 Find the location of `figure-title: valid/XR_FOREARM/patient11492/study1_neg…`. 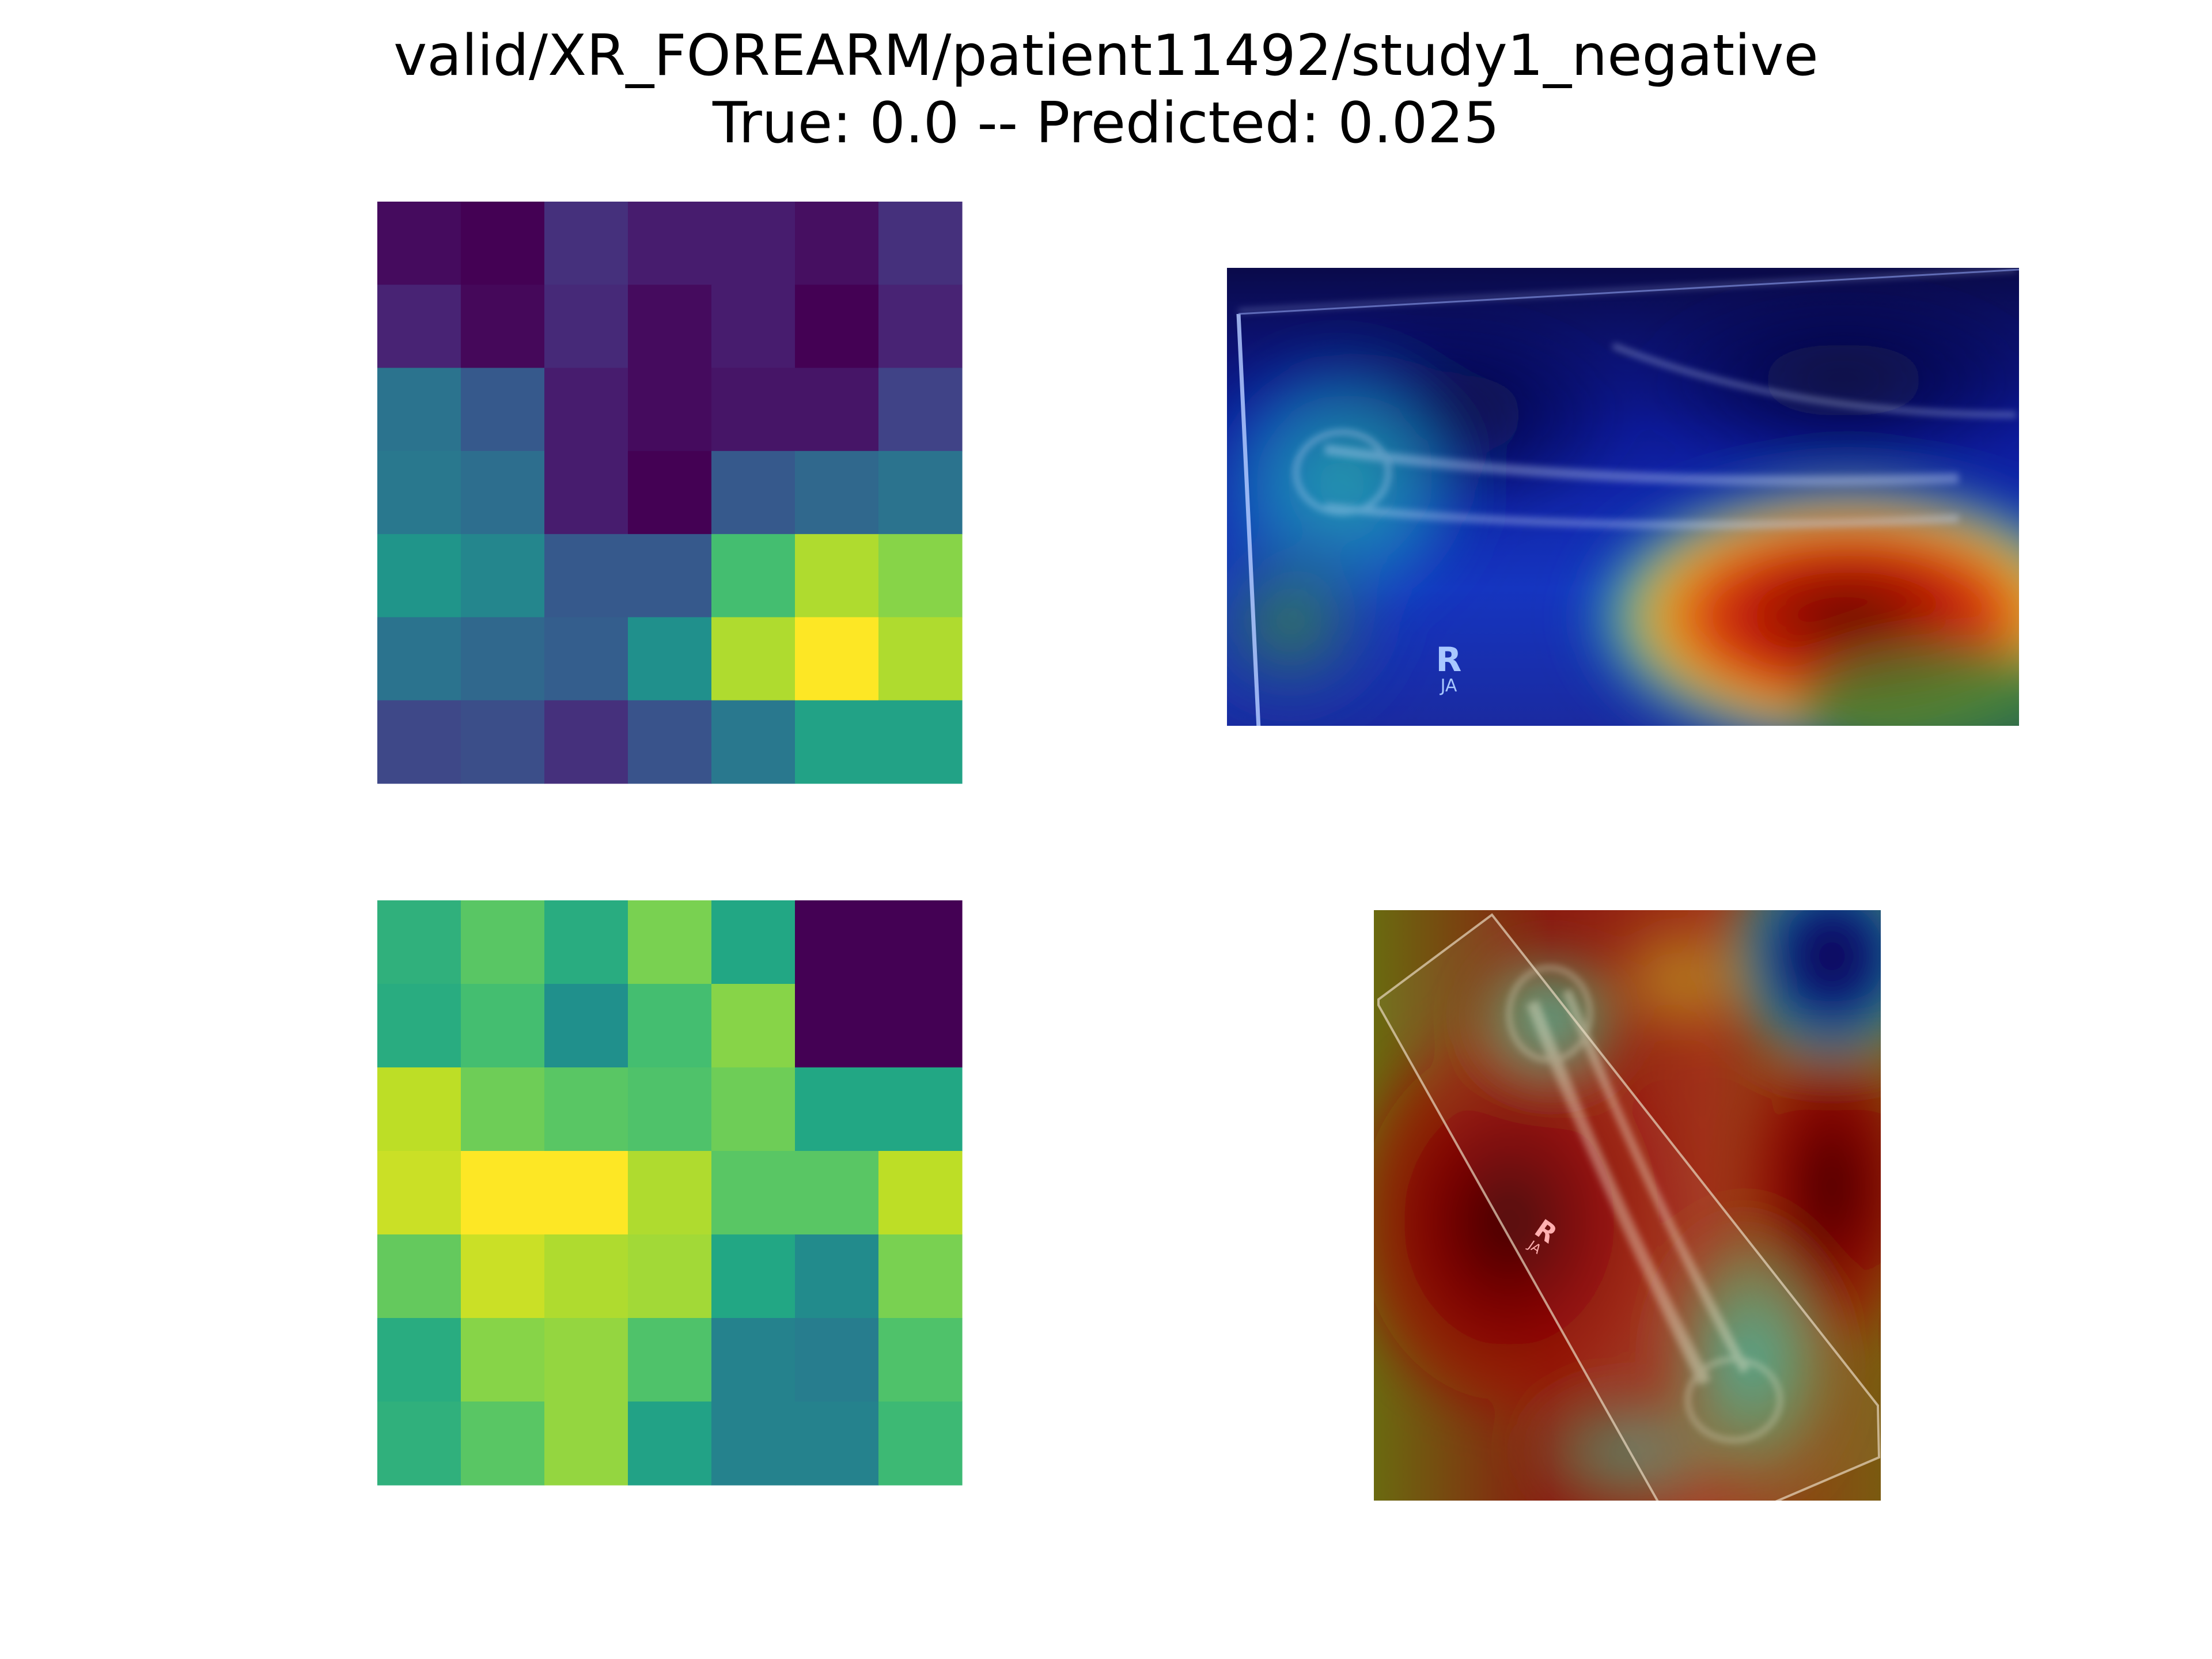

figure-title: valid/XR_FOREARM/patient11492/study1_neg… is located at coordinates (1106, 56).